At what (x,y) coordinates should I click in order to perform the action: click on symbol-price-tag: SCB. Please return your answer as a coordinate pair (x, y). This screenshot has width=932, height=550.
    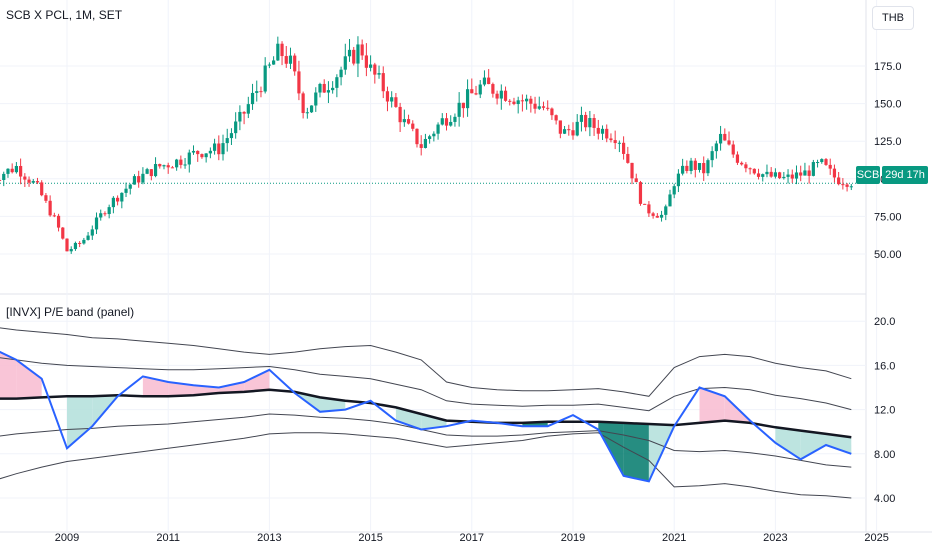
    Looking at the image, I should click on (868, 175).